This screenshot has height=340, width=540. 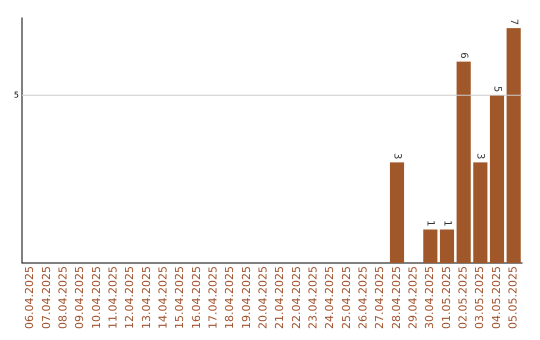 What do you see at coordinates (29, 298) in the screenshot?
I see `x-tick-label: 06.04.2025` at bounding box center [29, 298].